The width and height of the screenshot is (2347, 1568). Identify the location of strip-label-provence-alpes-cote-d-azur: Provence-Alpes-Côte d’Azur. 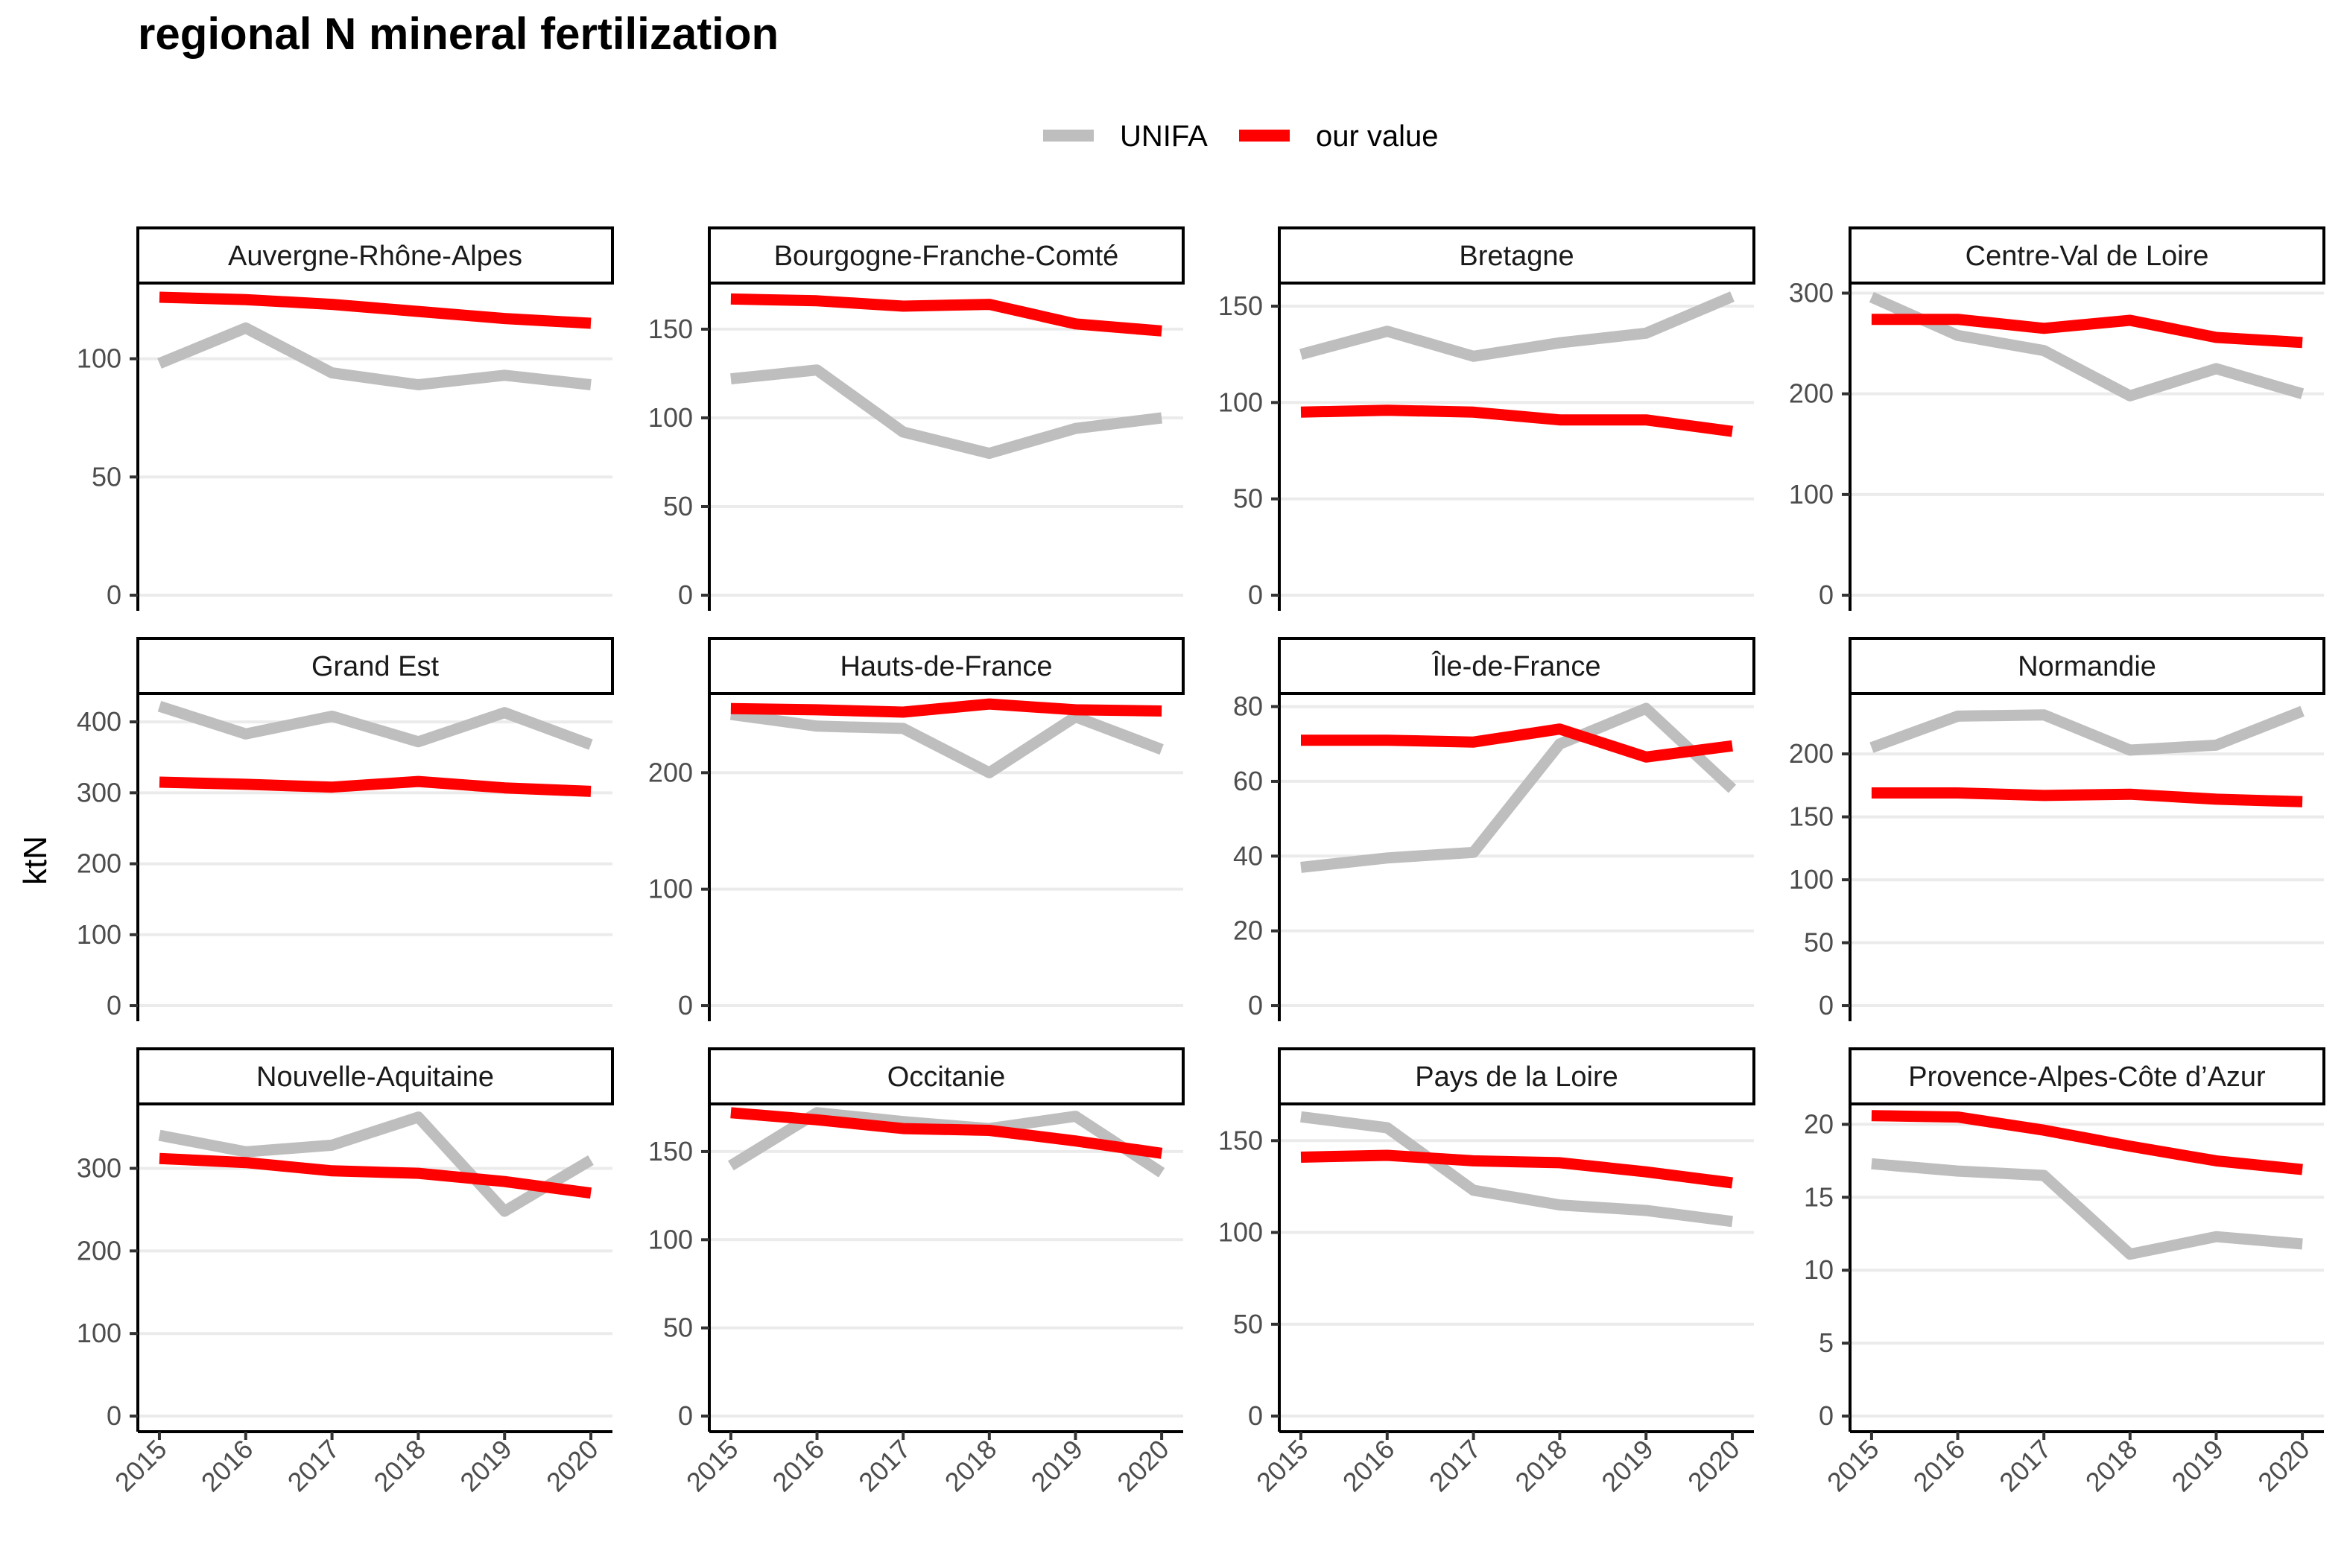
(2087, 1077).